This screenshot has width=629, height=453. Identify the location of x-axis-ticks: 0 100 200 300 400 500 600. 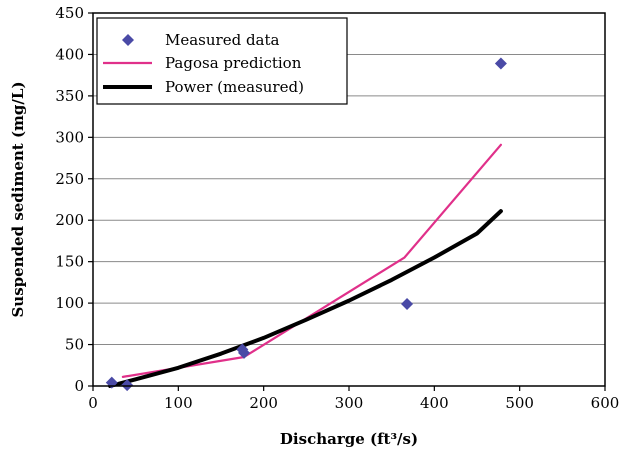
(353, 399).